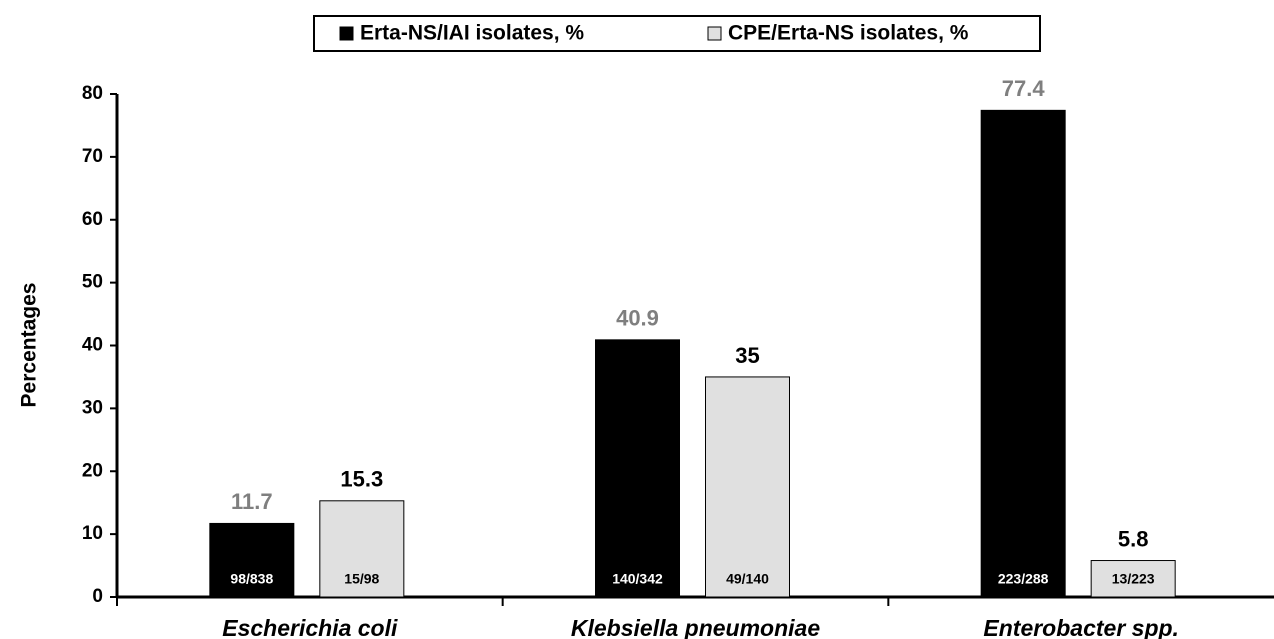 Image resolution: width=1274 pixels, height=639 pixels. Describe the element at coordinates (92, 407) in the screenshot. I see `y-tick-label: 30` at that location.